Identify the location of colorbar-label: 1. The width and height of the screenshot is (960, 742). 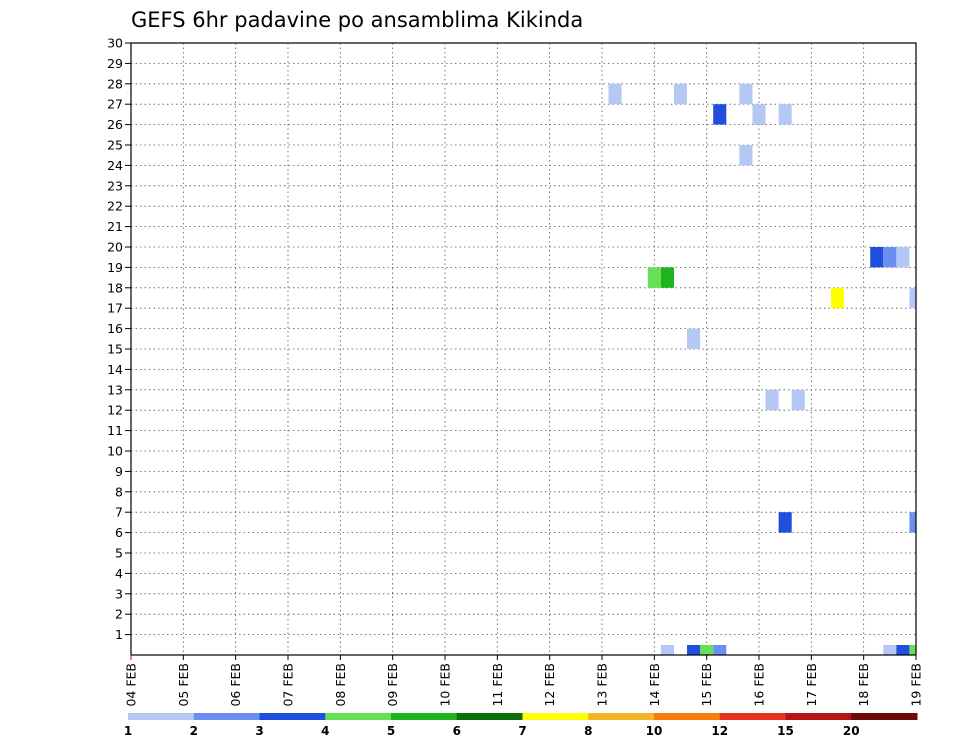
(128, 731).